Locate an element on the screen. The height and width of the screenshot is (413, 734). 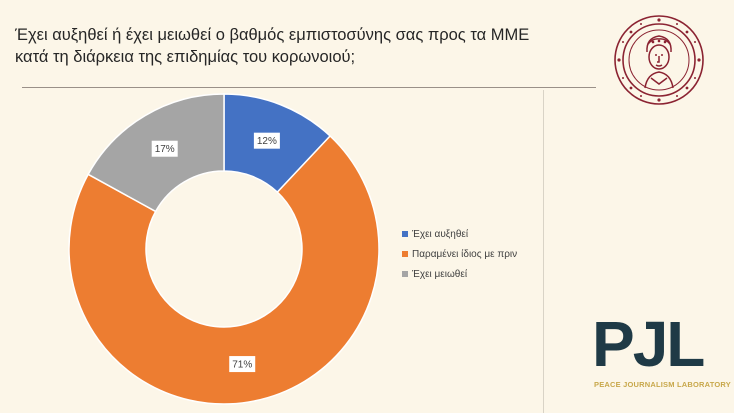
data-label-box-same is located at coordinates (242, 364).